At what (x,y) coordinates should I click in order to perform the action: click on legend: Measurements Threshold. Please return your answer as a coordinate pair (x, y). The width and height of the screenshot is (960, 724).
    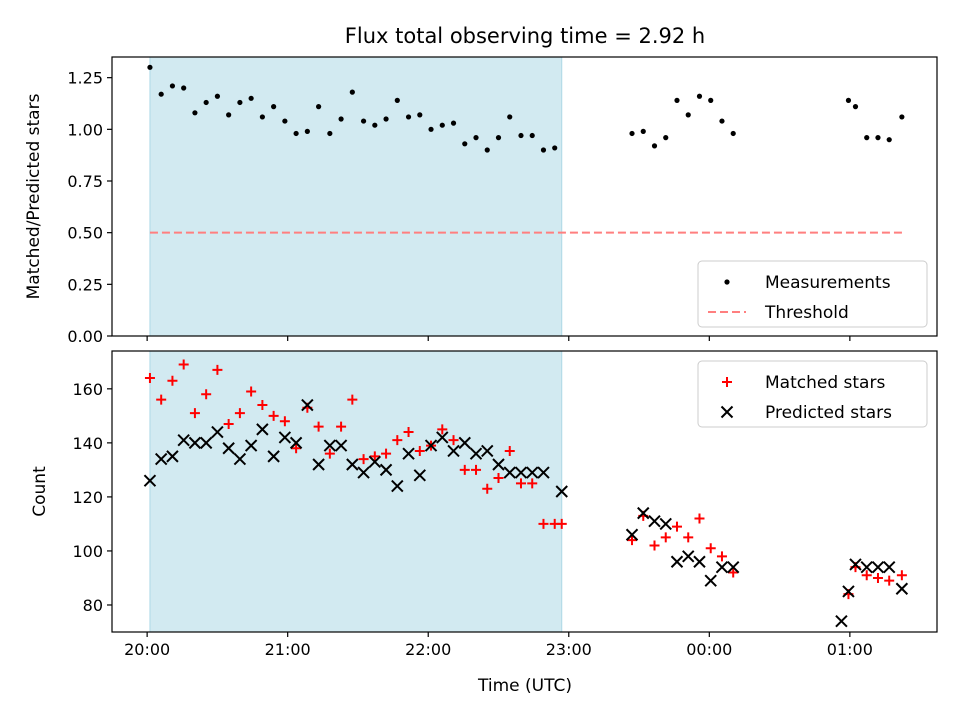
    Looking at the image, I should click on (812, 294).